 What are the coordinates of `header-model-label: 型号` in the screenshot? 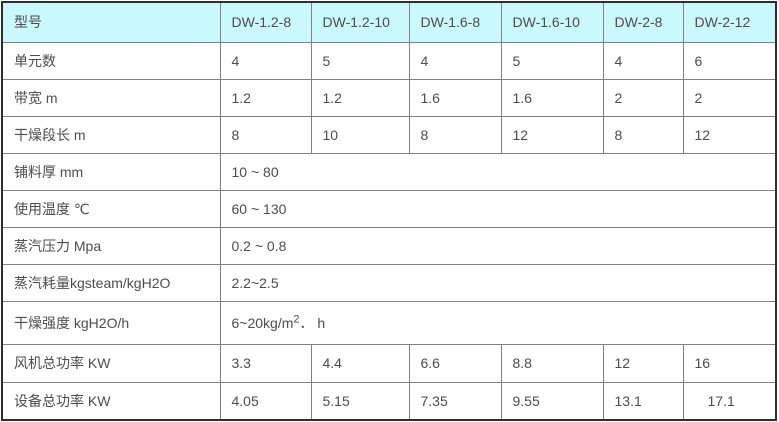 It's located at (111, 22).